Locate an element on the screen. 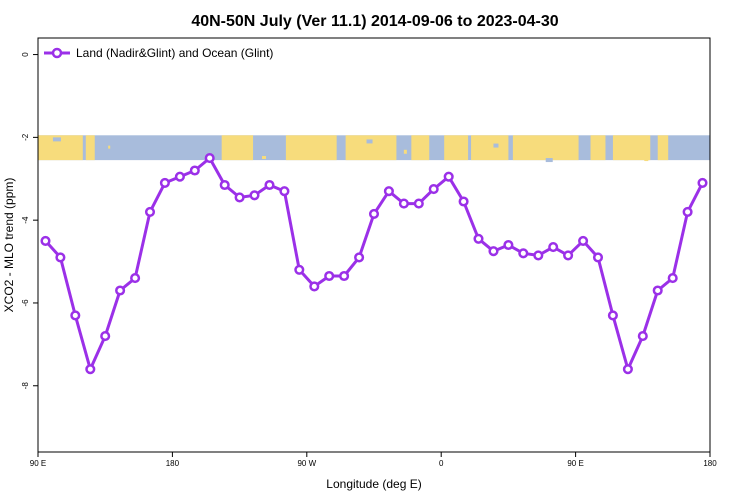 The image size is (750, 500). legend: Land (Nadir&Glint) and Ocean (Glint) is located at coordinates (158, 53).